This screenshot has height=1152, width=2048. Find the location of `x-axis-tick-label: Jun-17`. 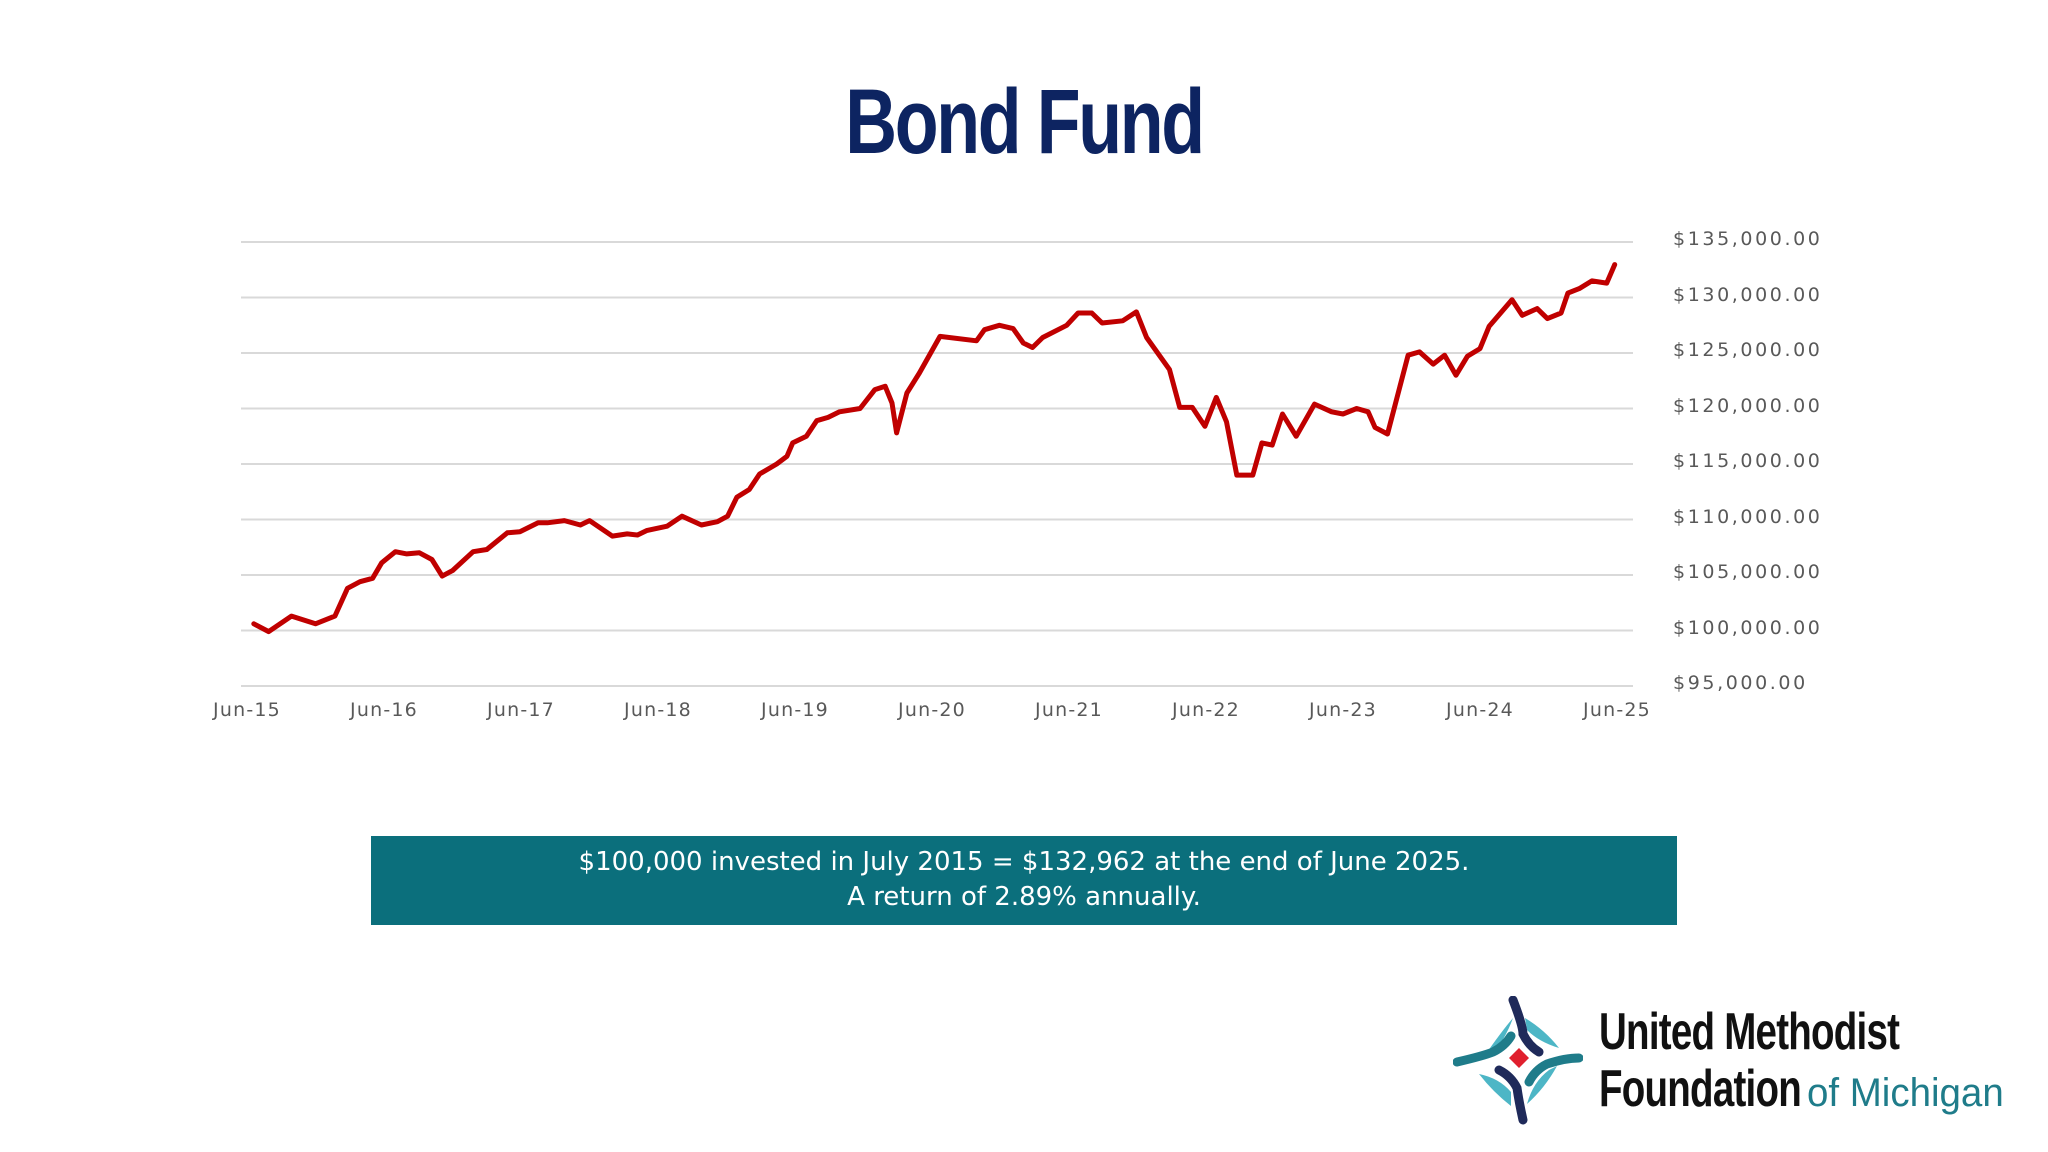

x-axis-tick-label: Jun-17 is located at coordinates (521, 710).